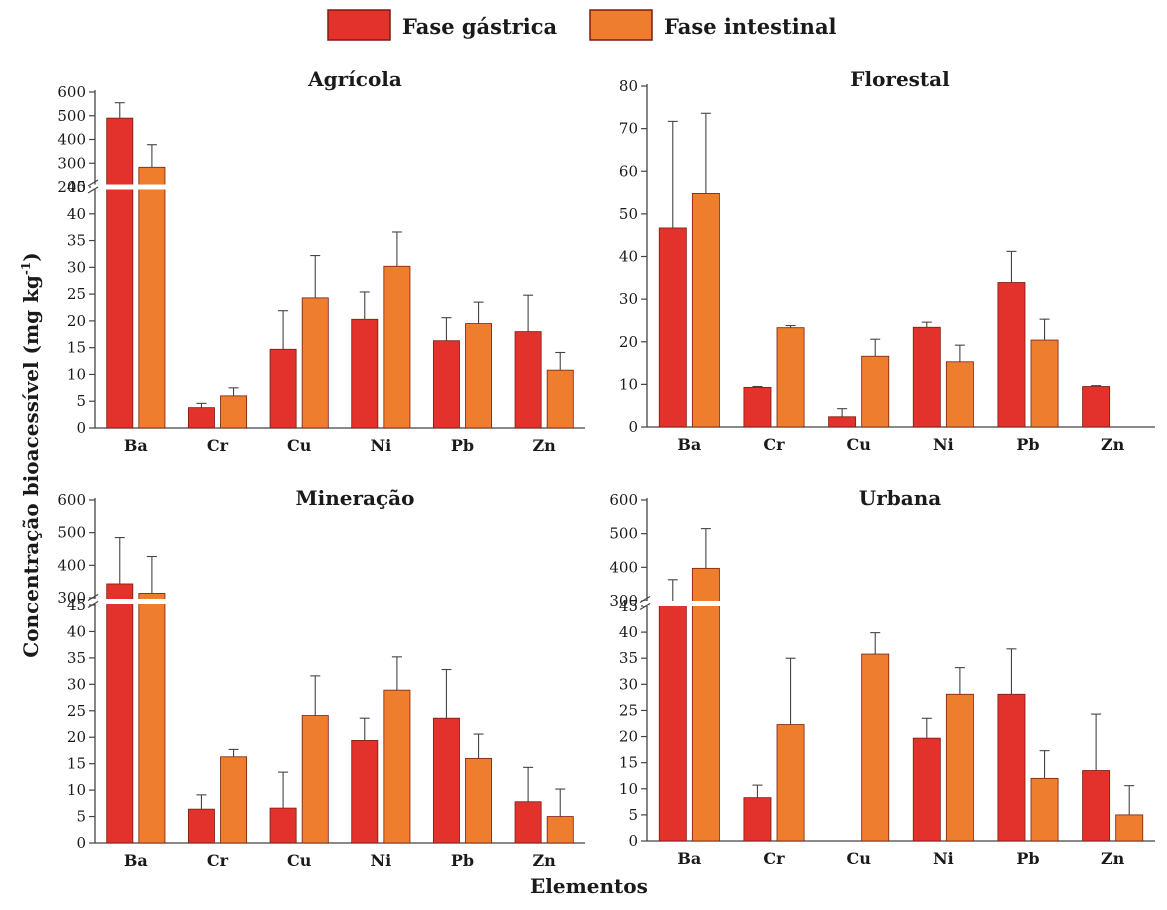 This screenshot has width=1167, height=910. I want to click on y-tick-label: 60, so click(628, 171).